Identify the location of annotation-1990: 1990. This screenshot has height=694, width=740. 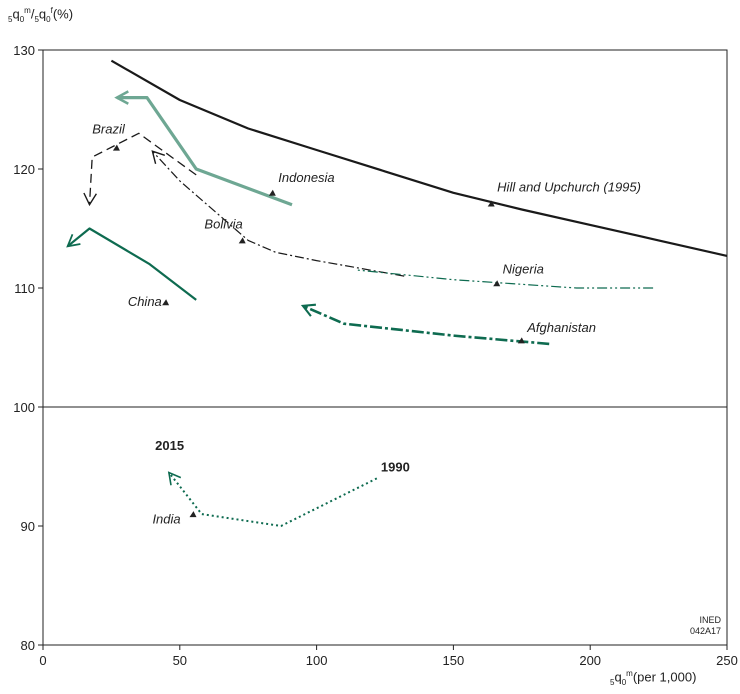
(395, 466).